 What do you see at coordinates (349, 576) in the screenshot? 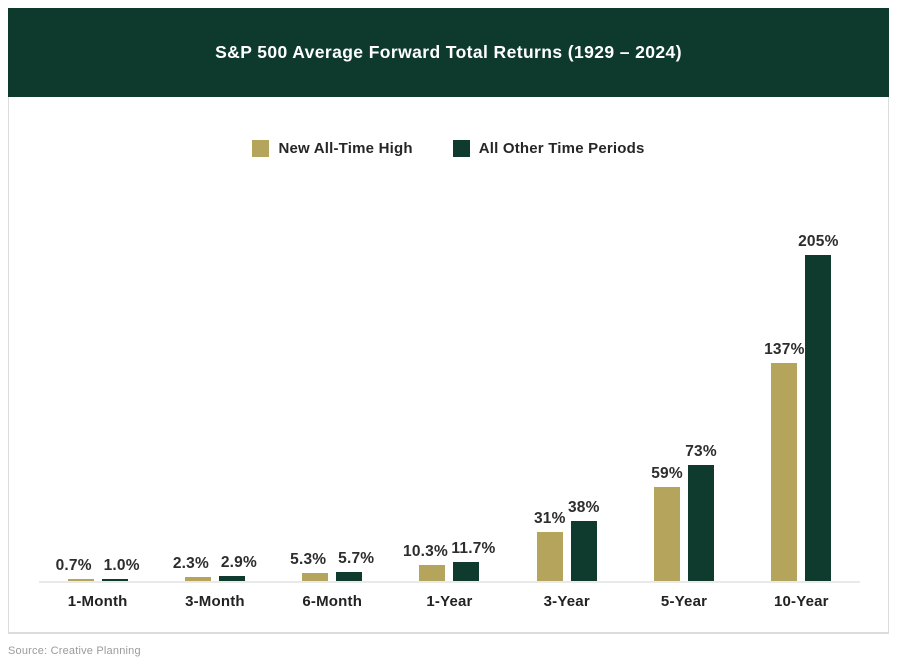
I see `green-bar-6-month` at bounding box center [349, 576].